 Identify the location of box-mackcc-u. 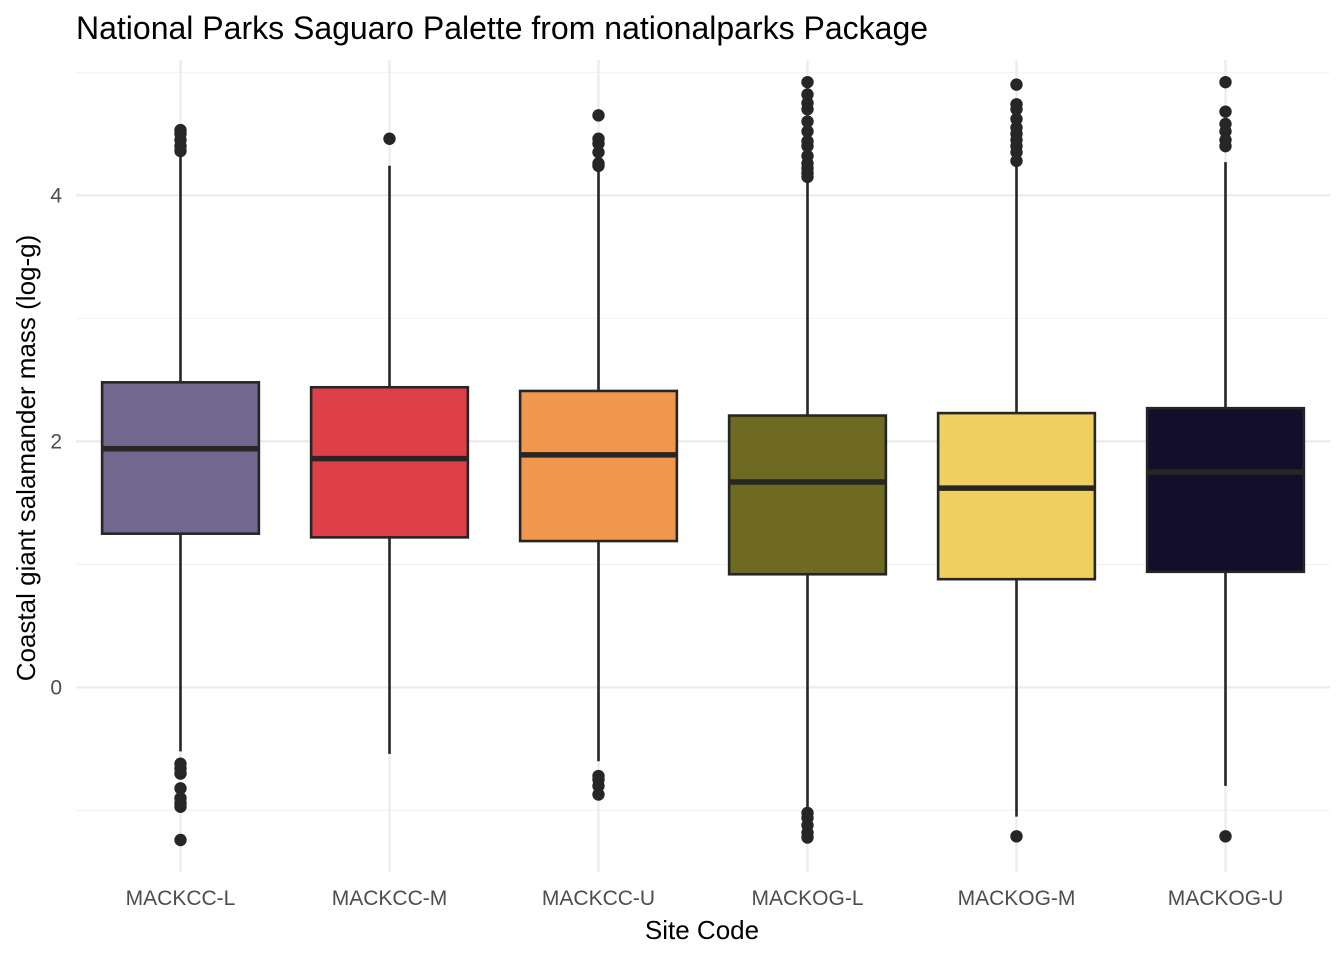
(598, 455).